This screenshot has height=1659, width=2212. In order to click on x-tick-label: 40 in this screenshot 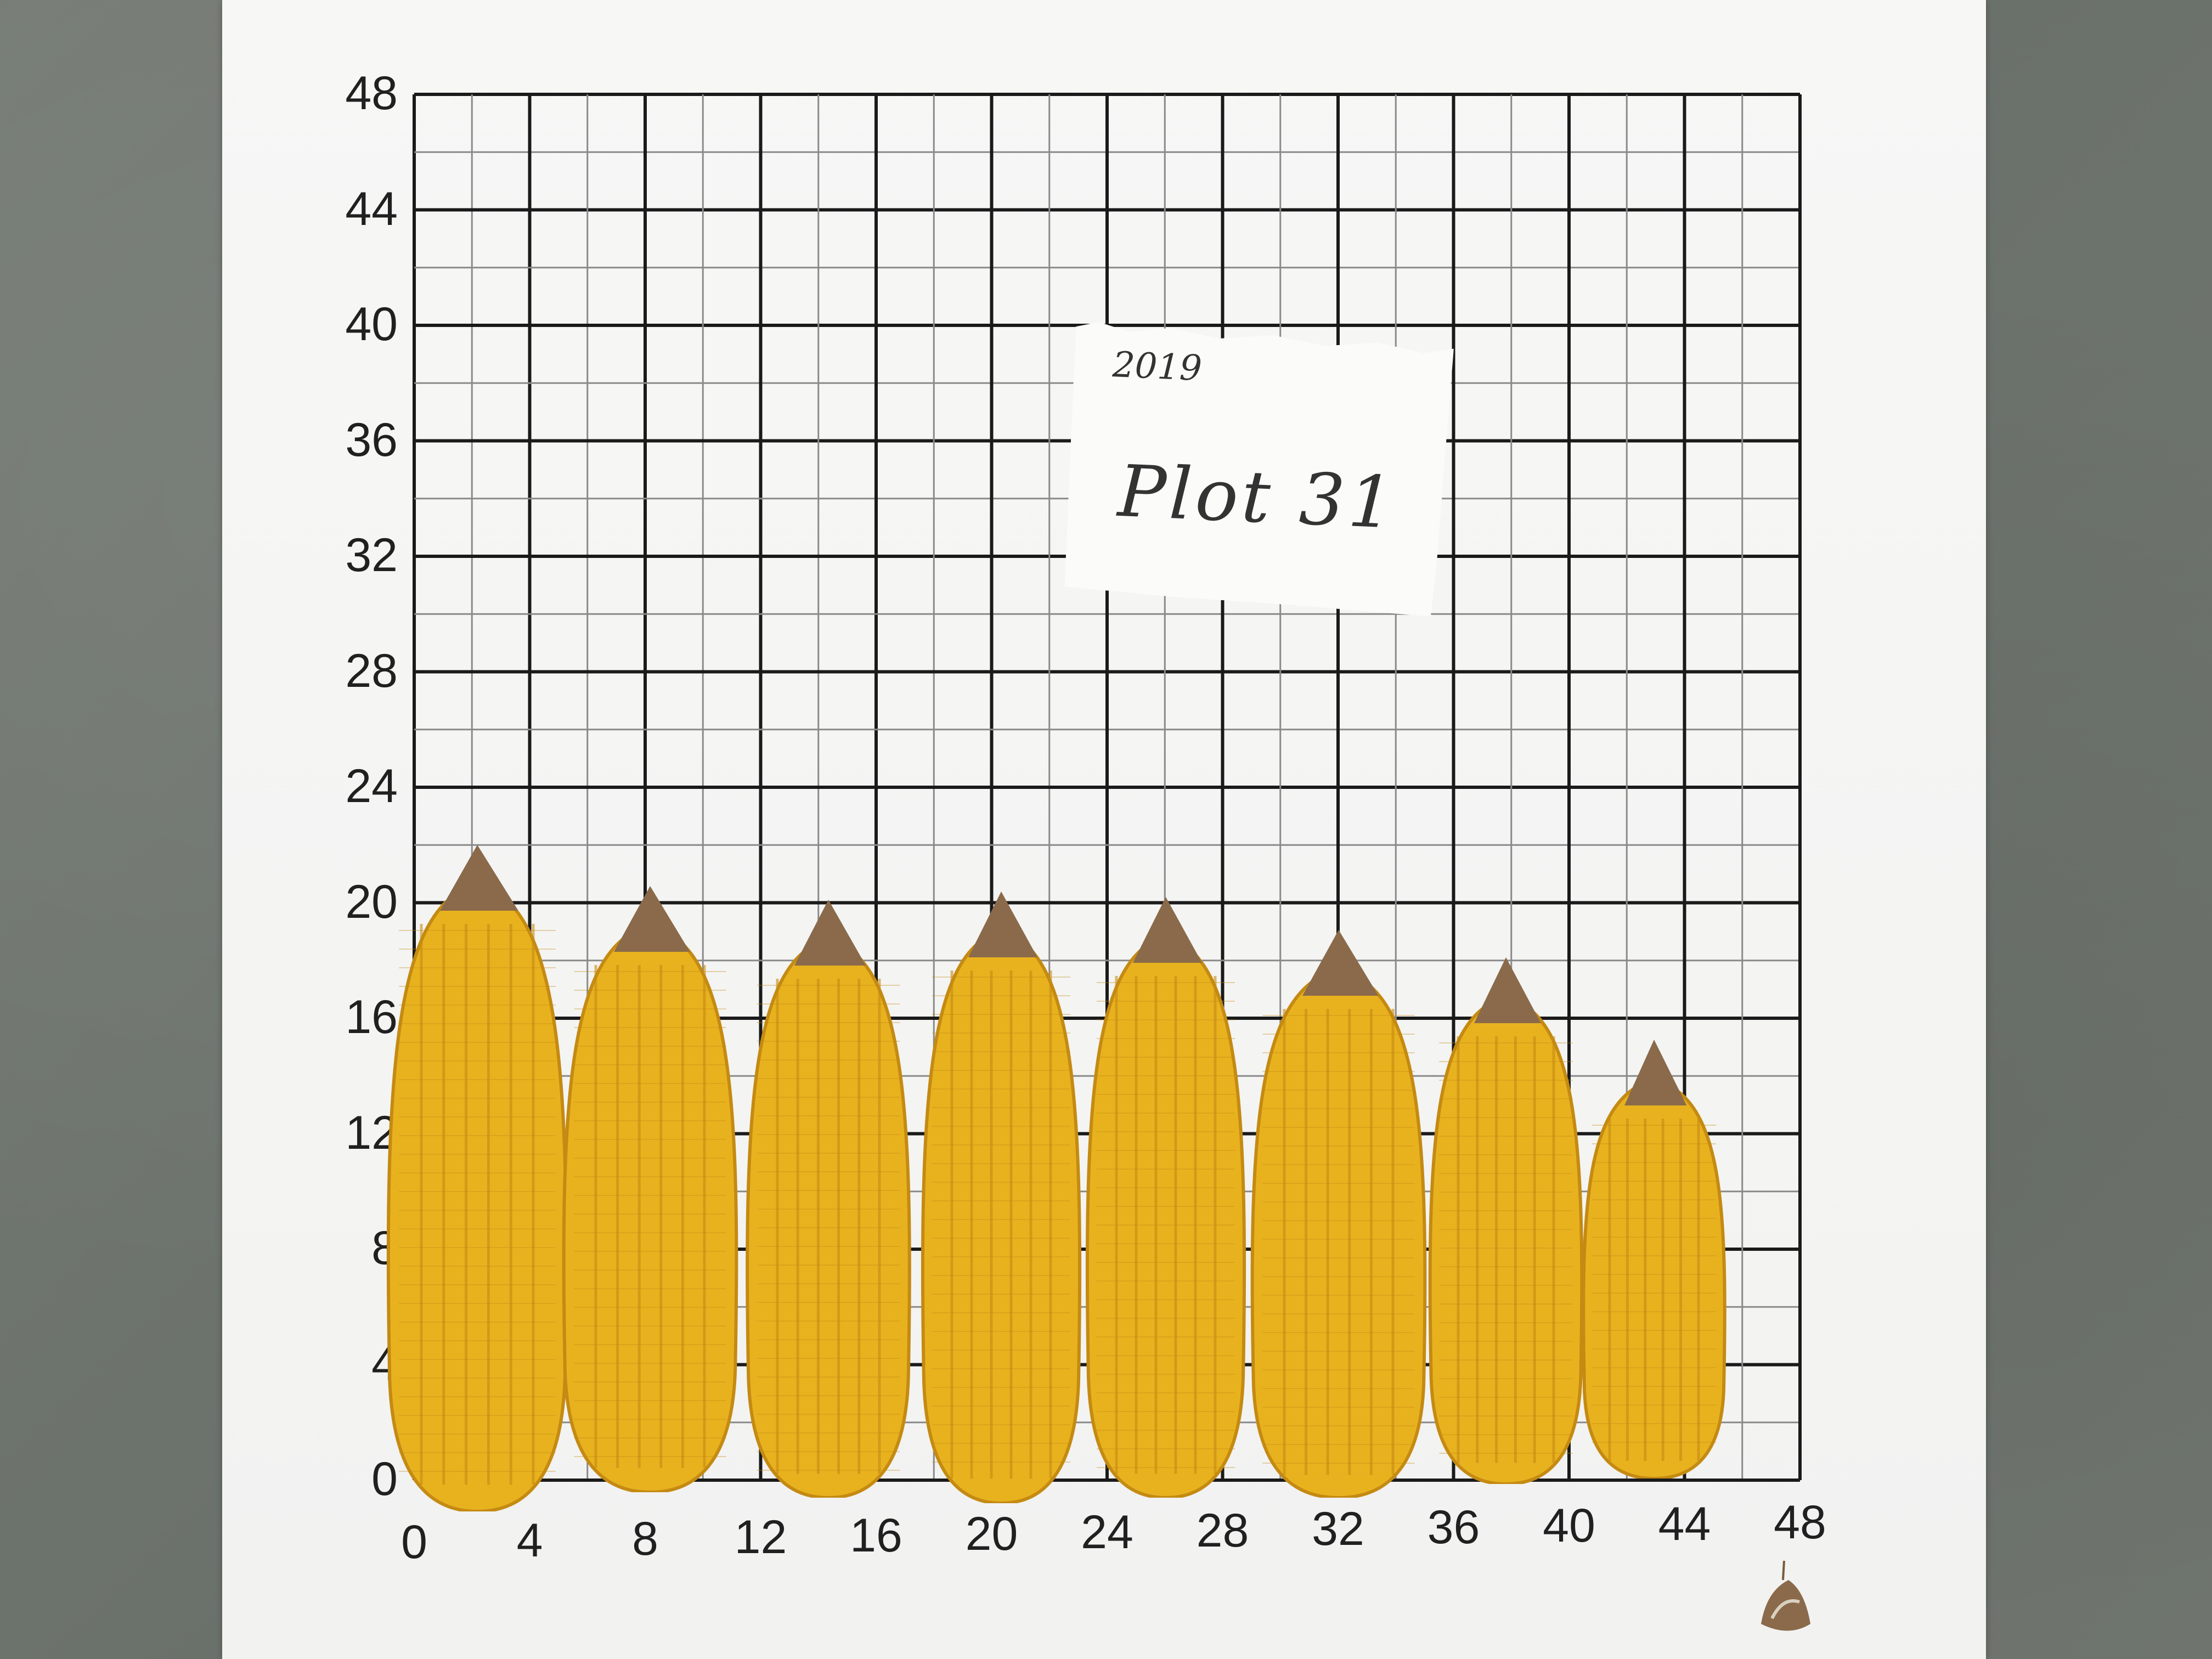, I will do `click(1569, 1525)`.